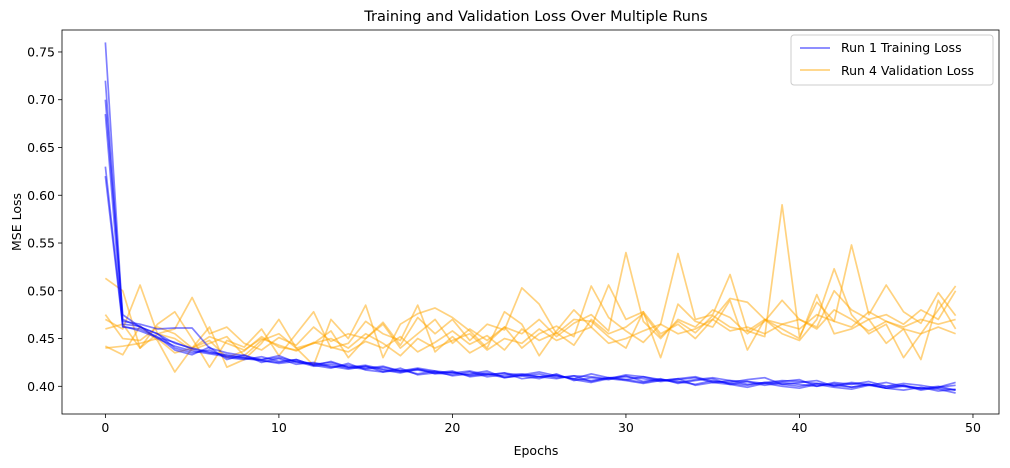 This screenshot has width=1010, height=468. Describe the element at coordinates (41, 243) in the screenshot. I see `y-tick-label: 0.55` at that location.